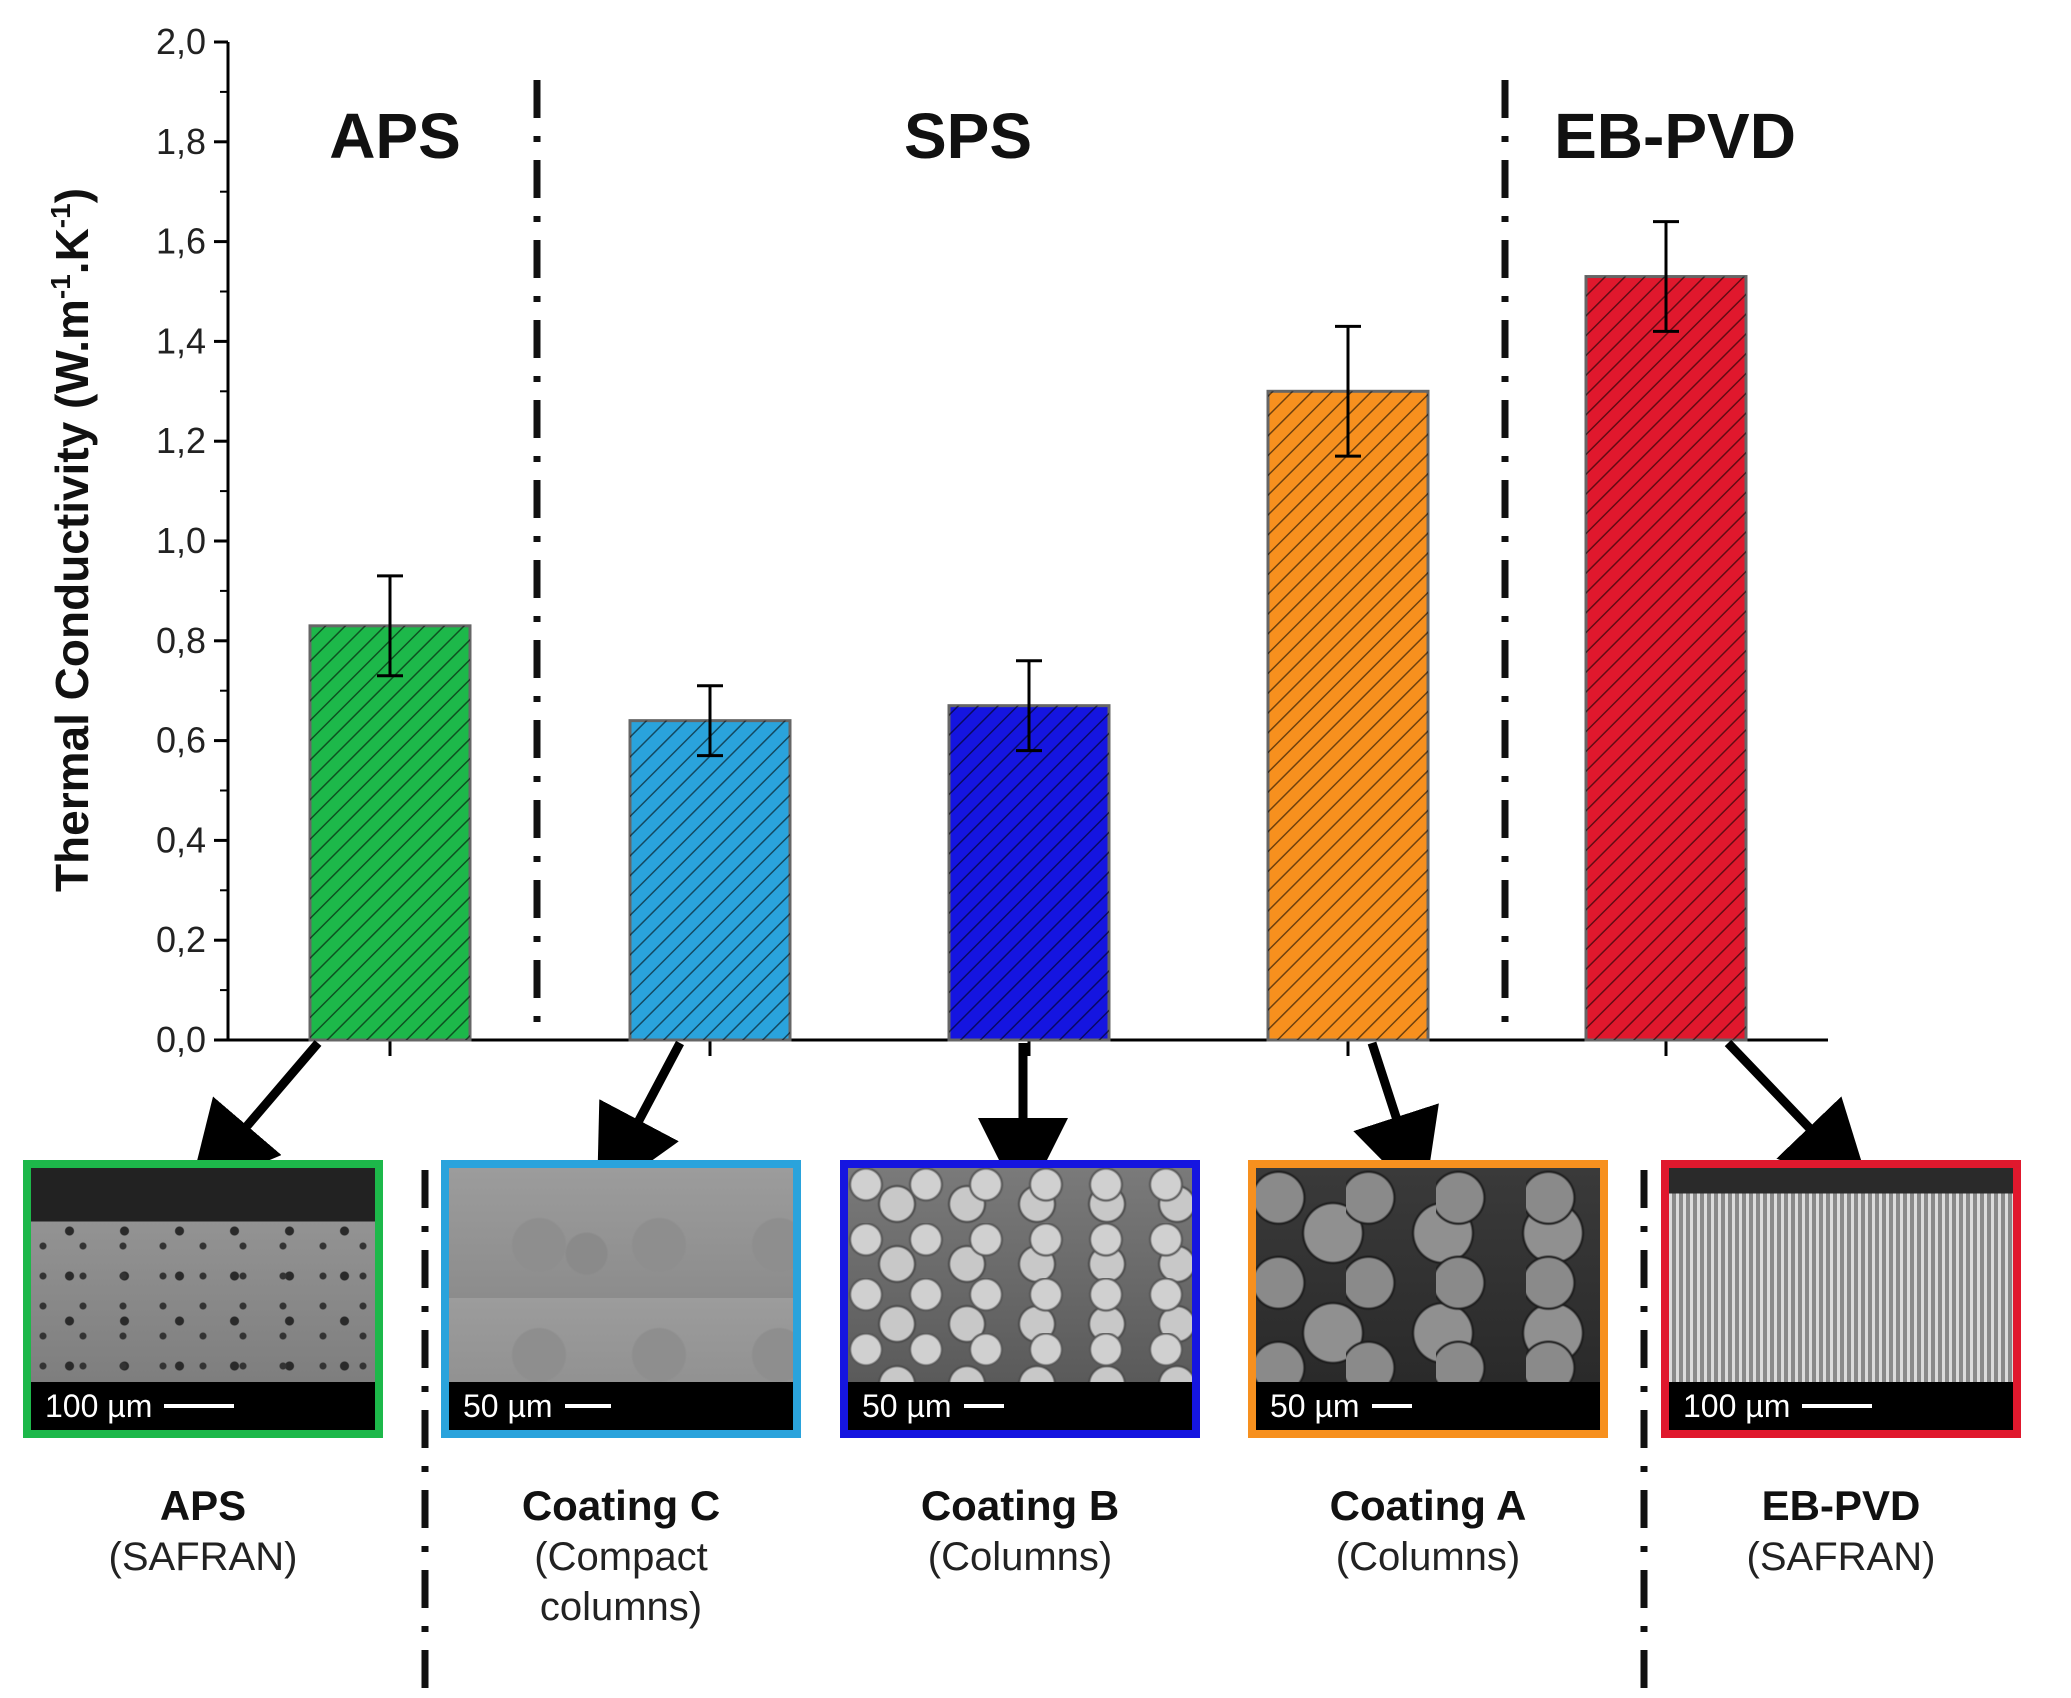 The height and width of the screenshot is (1698, 2071). What do you see at coordinates (181, 839) in the screenshot?
I see `y-tick-label: 0,4` at bounding box center [181, 839].